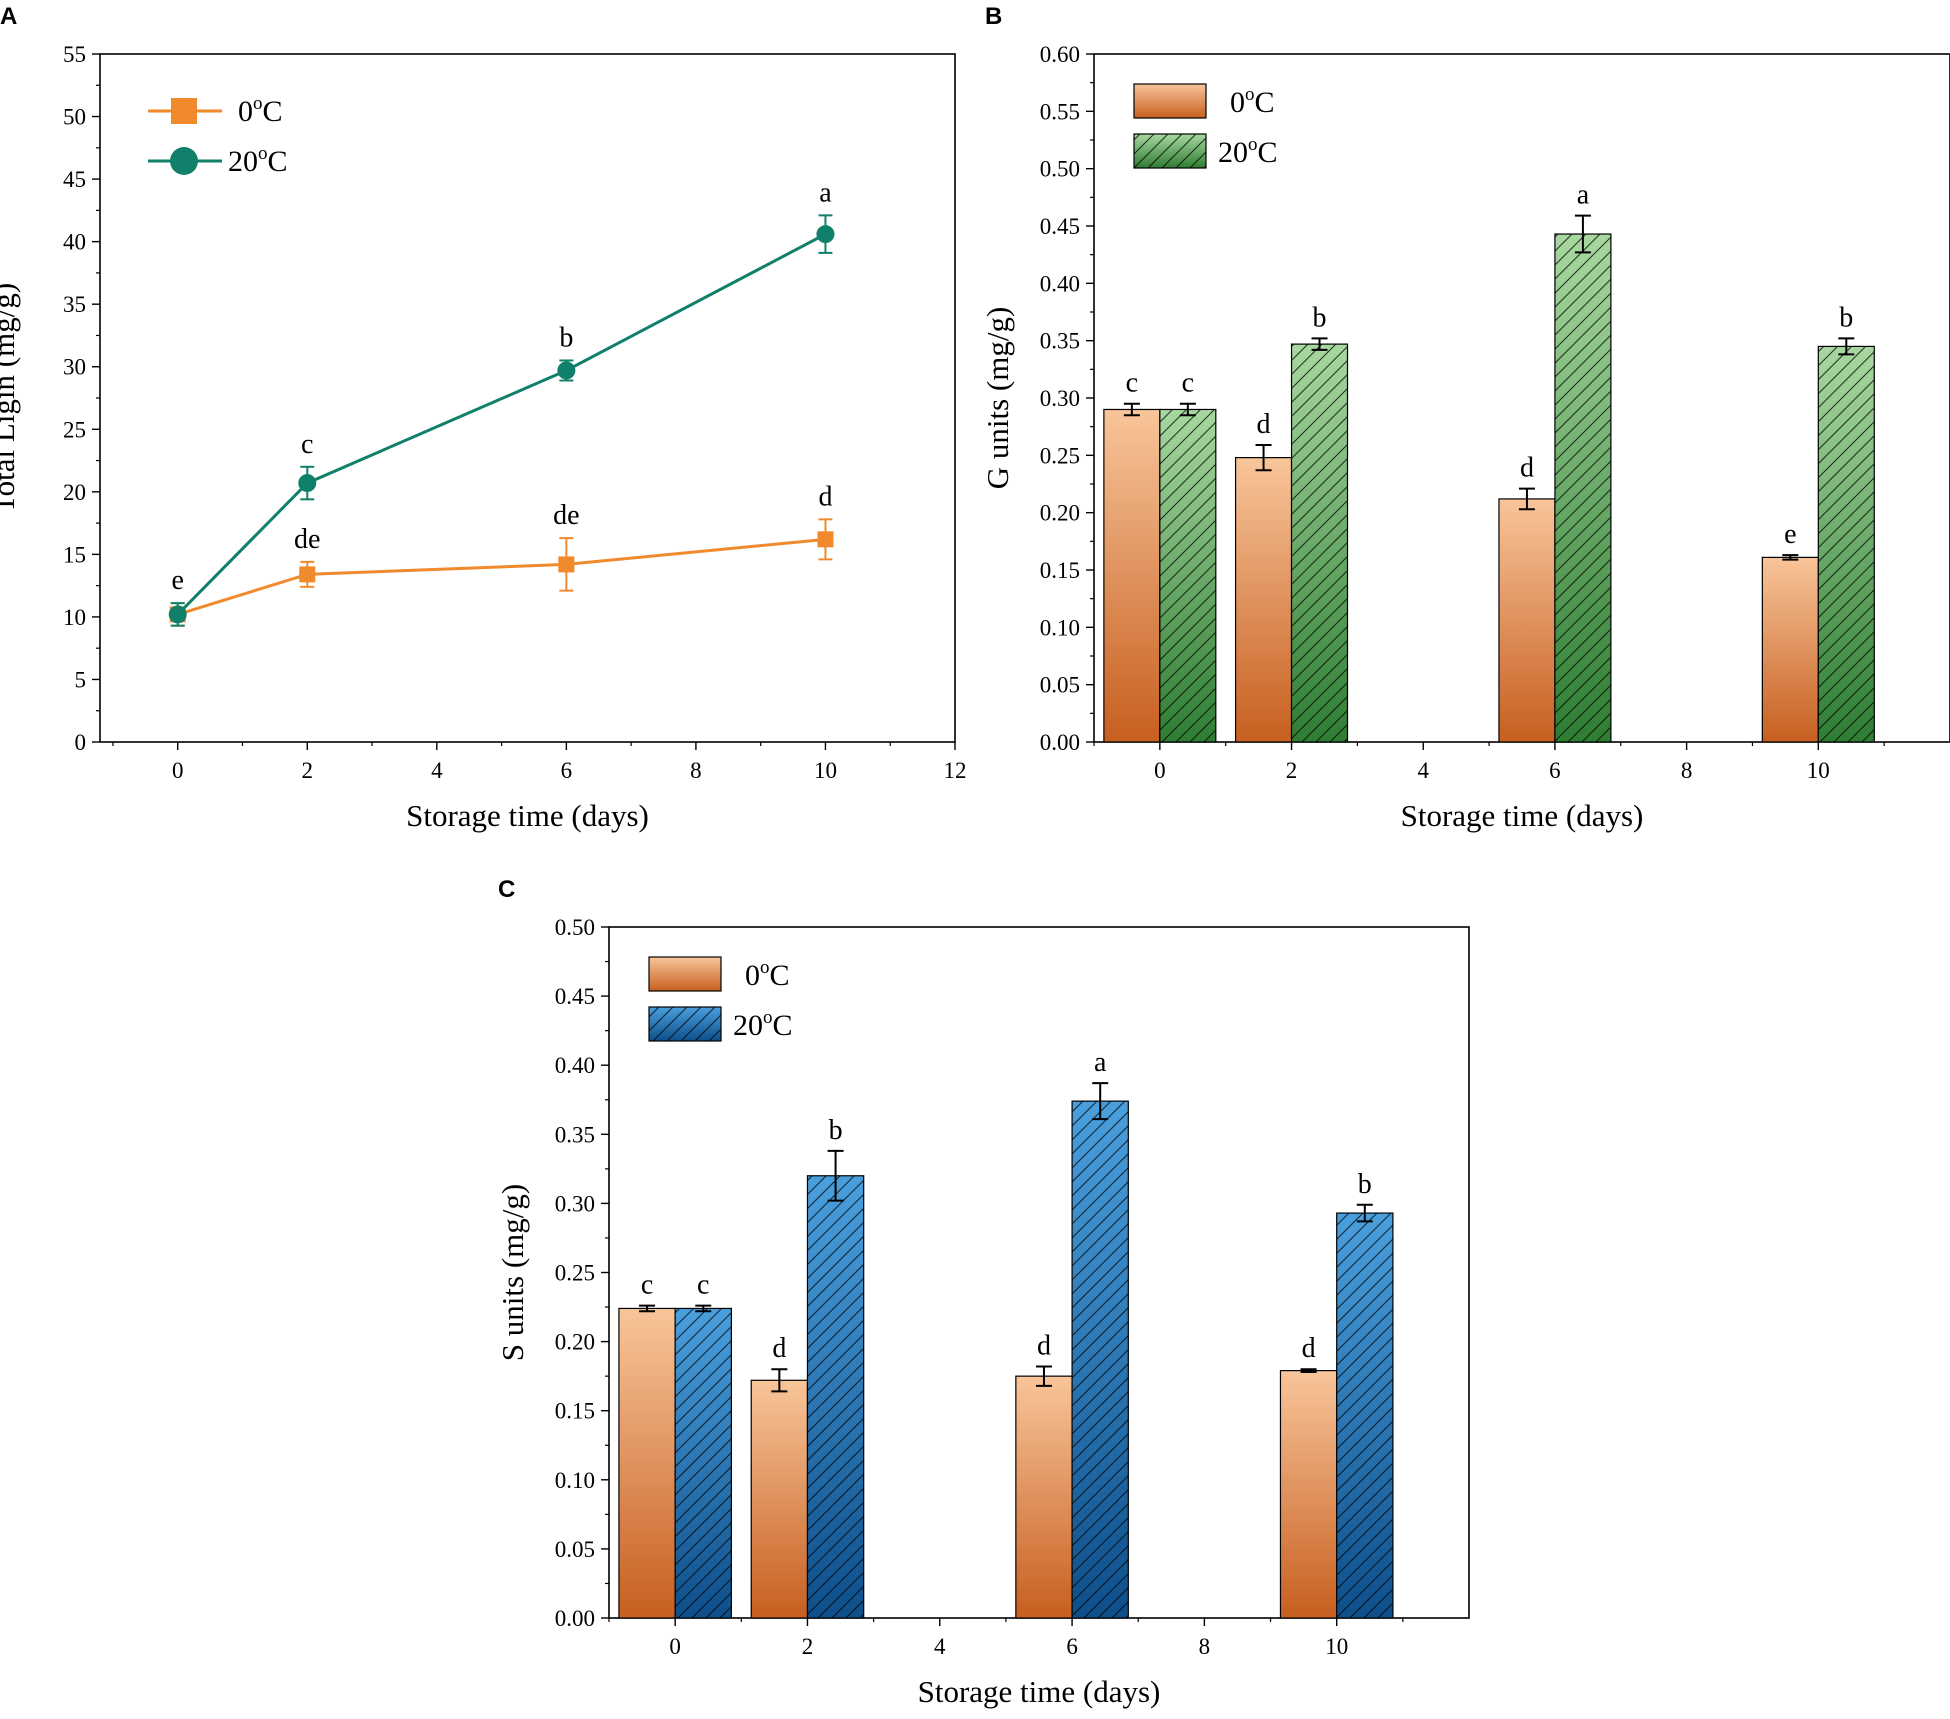 The image size is (1950, 1719). What do you see at coordinates (74, 54) in the screenshot?
I see `y-tick-label: 55` at bounding box center [74, 54].